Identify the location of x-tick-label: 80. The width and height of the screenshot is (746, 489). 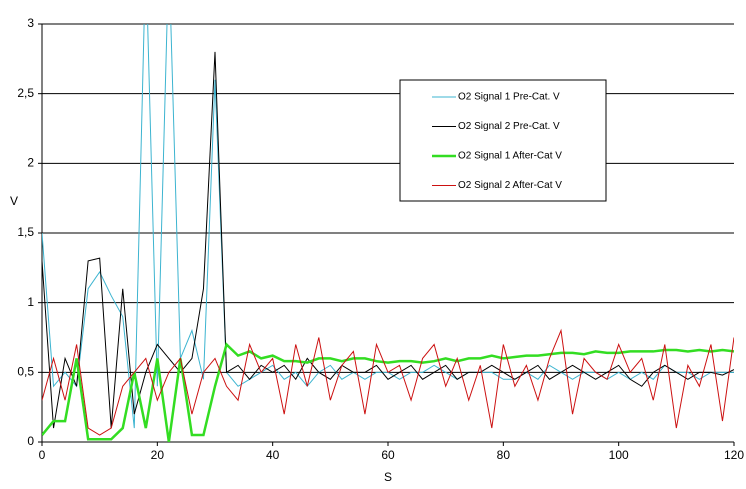
(504, 455).